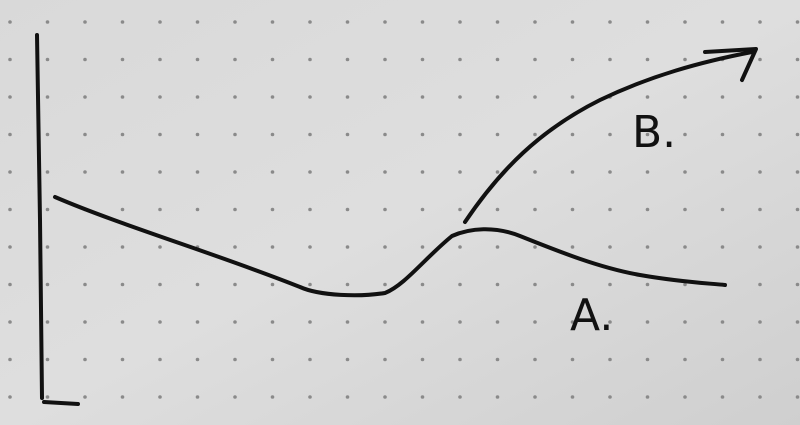 The image size is (800, 425). I want to click on line-b, so click(608, 137).